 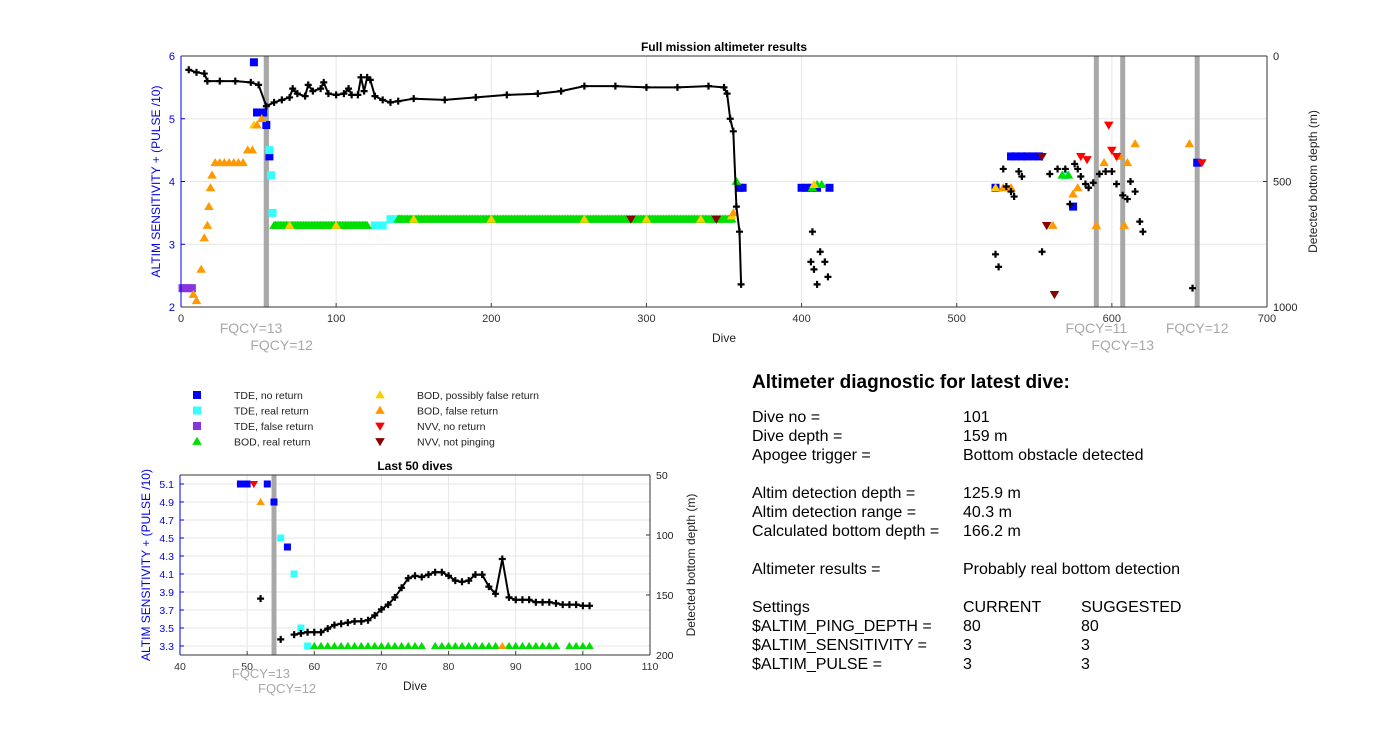 What do you see at coordinates (650, 667) in the screenshot?
I see `x-tick-label: 110` at bounding box center [650, 667].